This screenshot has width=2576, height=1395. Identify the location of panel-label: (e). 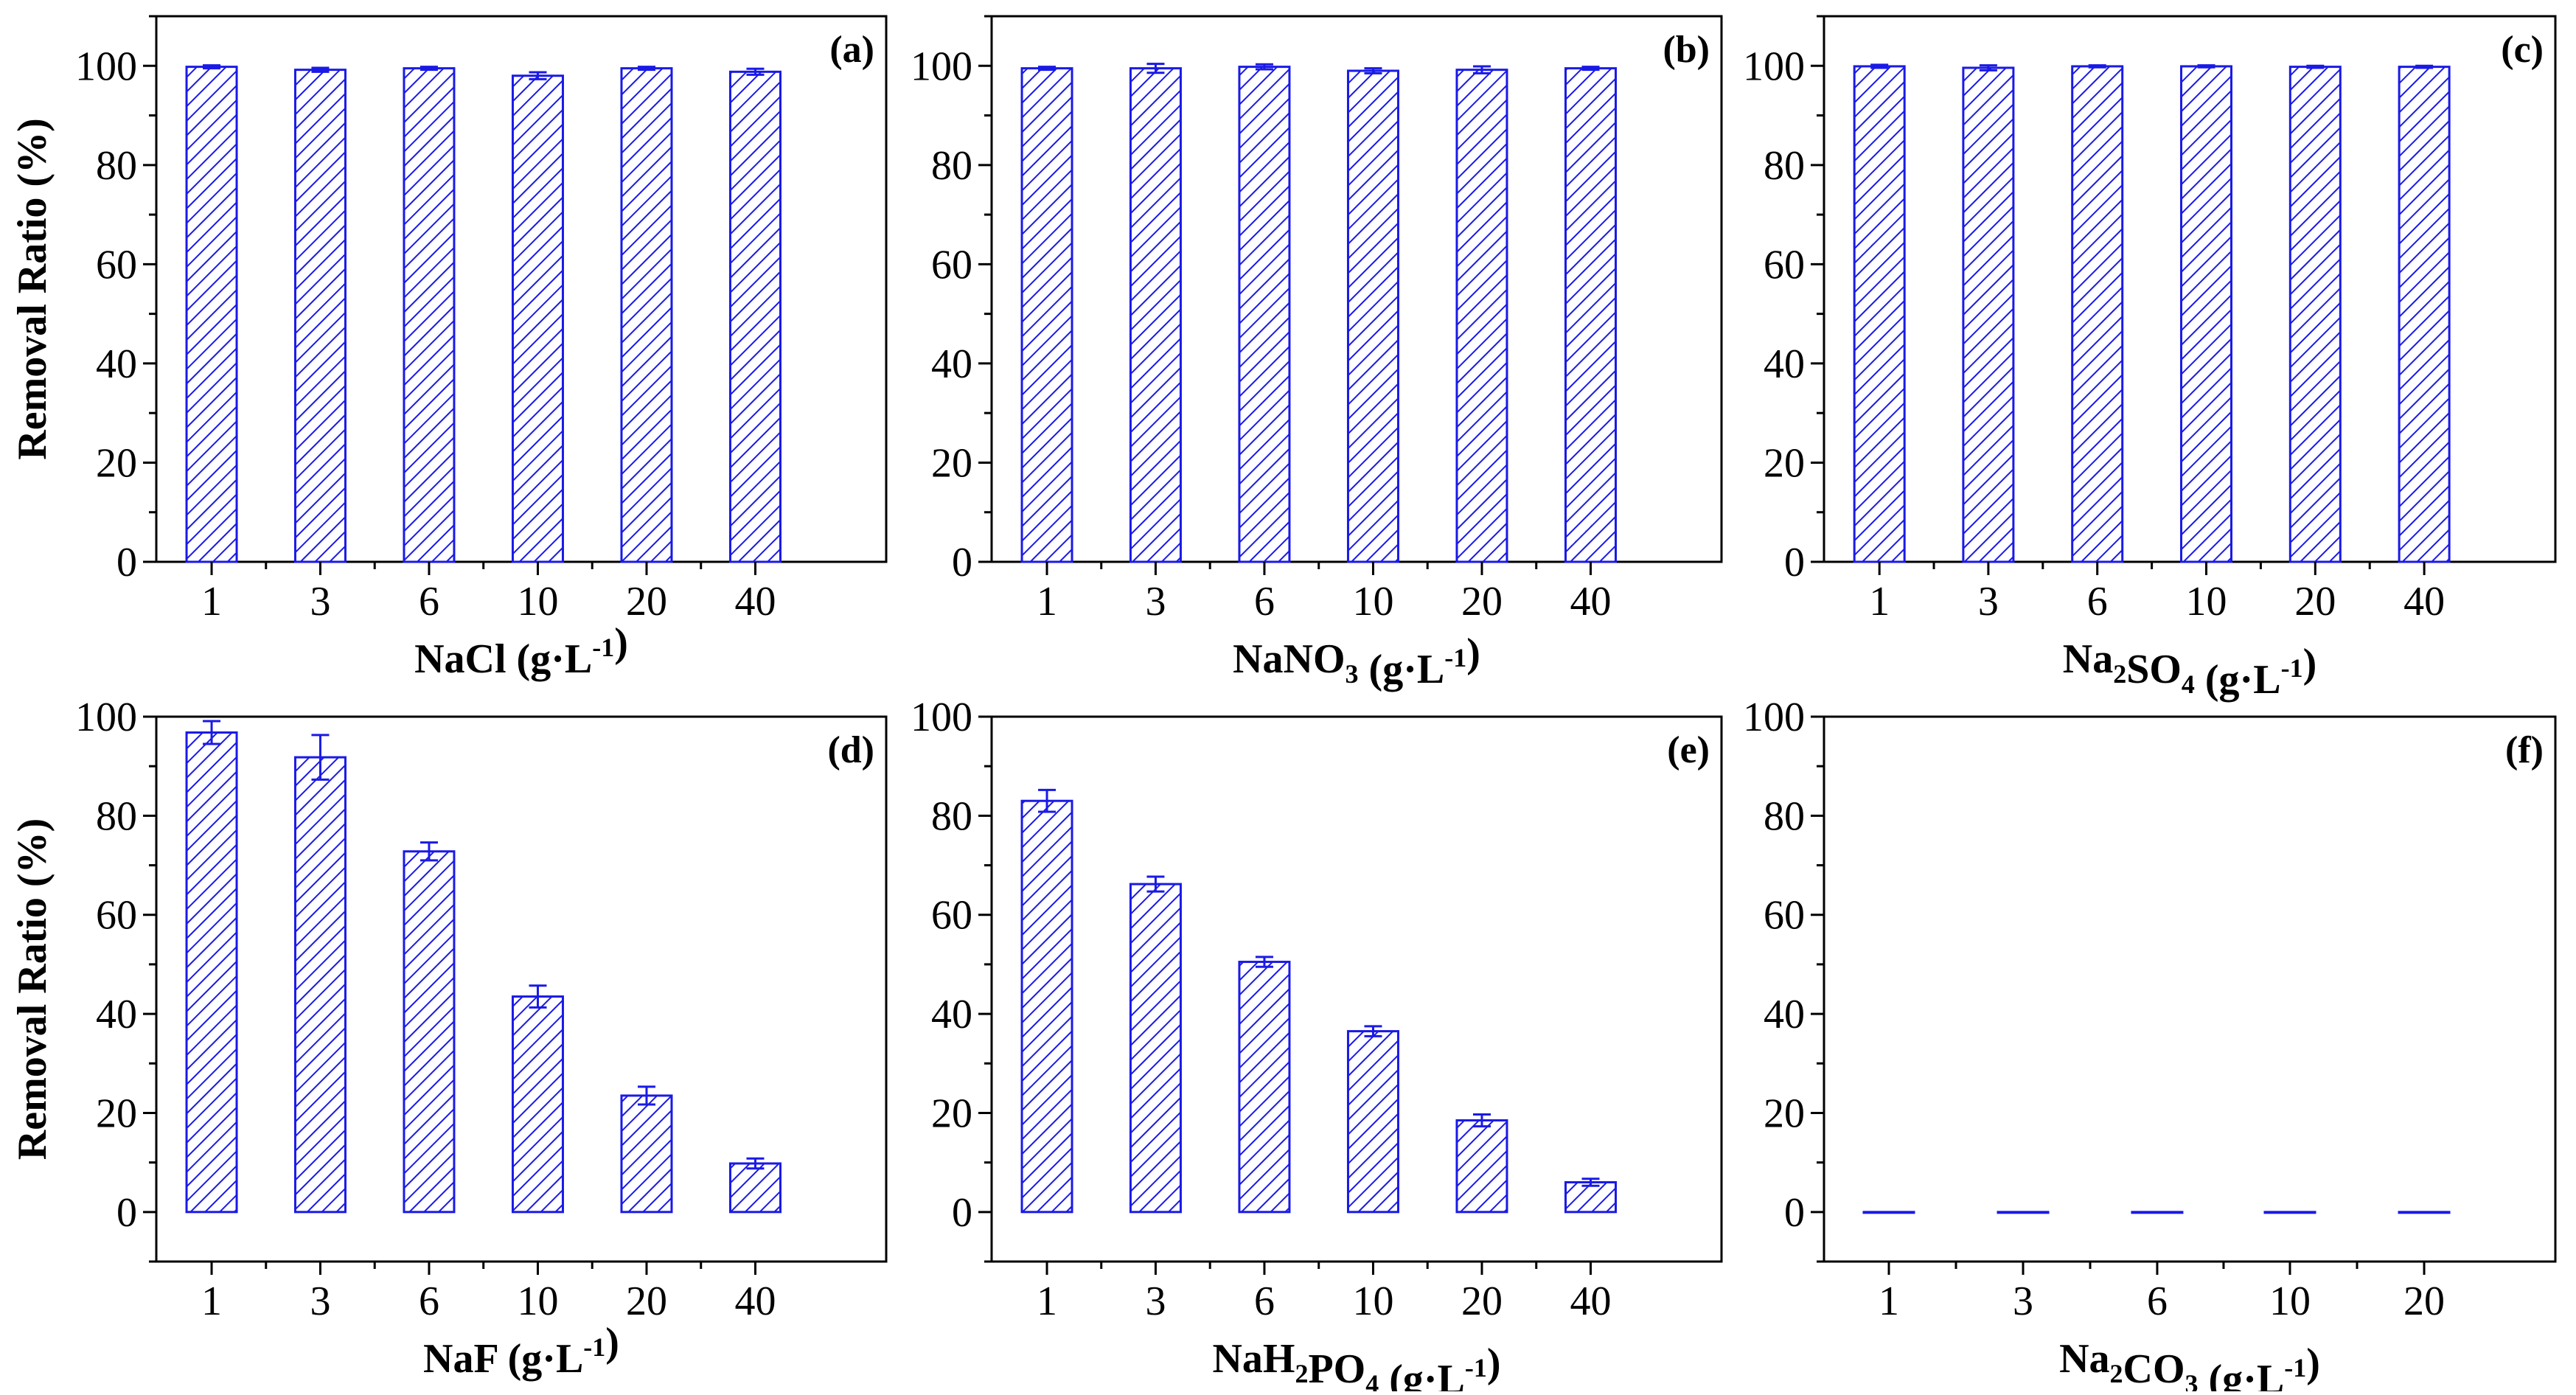
(1689, 750).